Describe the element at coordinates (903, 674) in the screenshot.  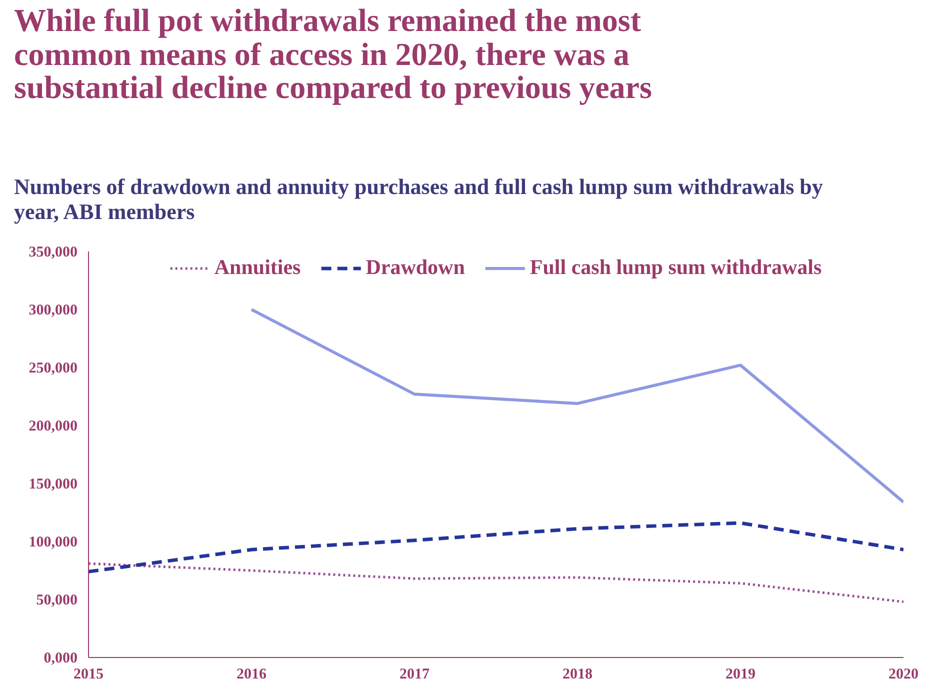
I see `x-tick-label: 2020` at that location.